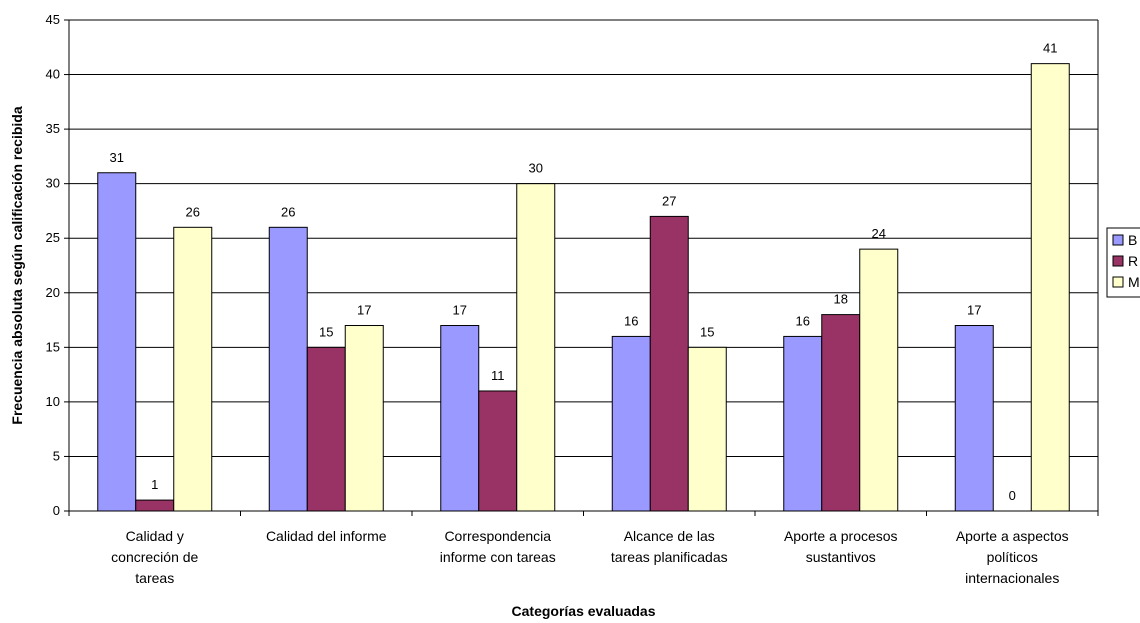 The image size is (1140, 623). I want to click on data-label: 41, so click(1050, 48).